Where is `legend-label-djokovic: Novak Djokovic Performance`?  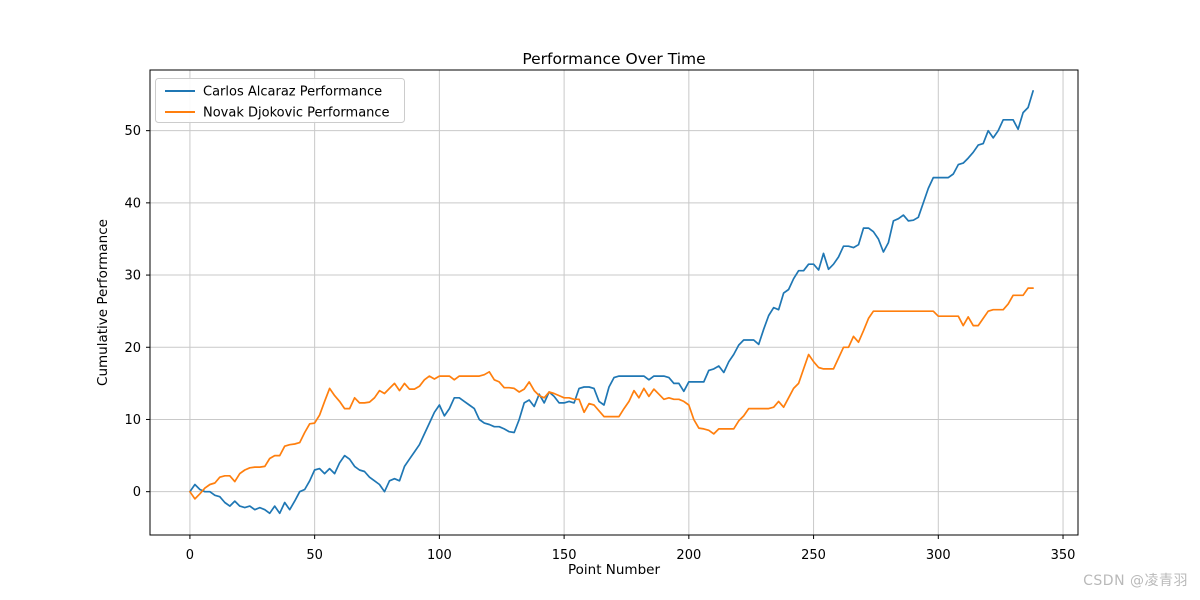 legend-label-djokovic: Novak Djokovic Performance is located at coordinates (296, 113).